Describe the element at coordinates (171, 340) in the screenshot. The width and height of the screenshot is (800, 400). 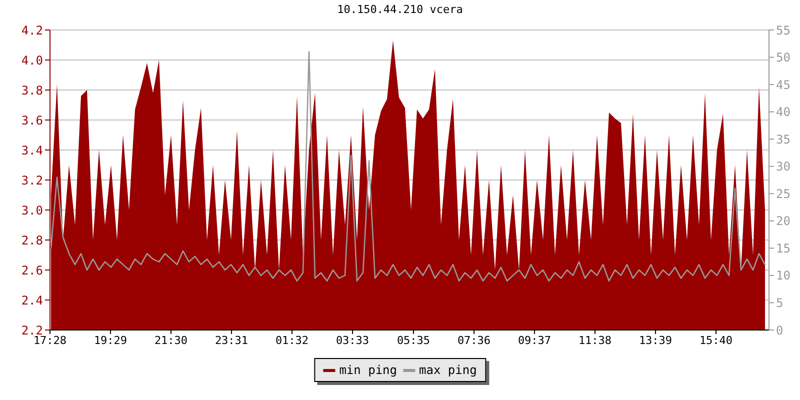
I see `x-tick-label: 21:30` at that location.